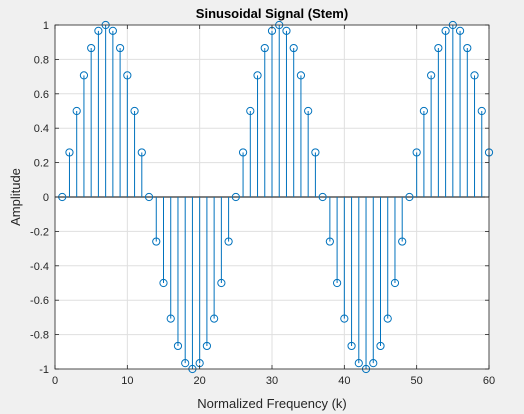 The image size is (524, 414). I want to click on y-tick-label: 0, so click(46, 198).